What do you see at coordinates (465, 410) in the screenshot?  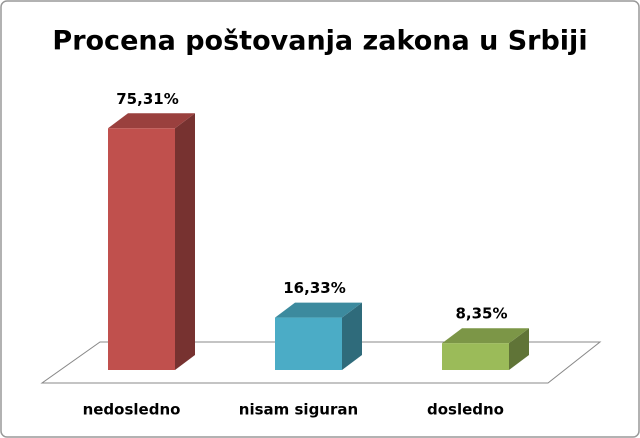 I see `x-tick-label: dosledno` at bounding box center [465, 410].